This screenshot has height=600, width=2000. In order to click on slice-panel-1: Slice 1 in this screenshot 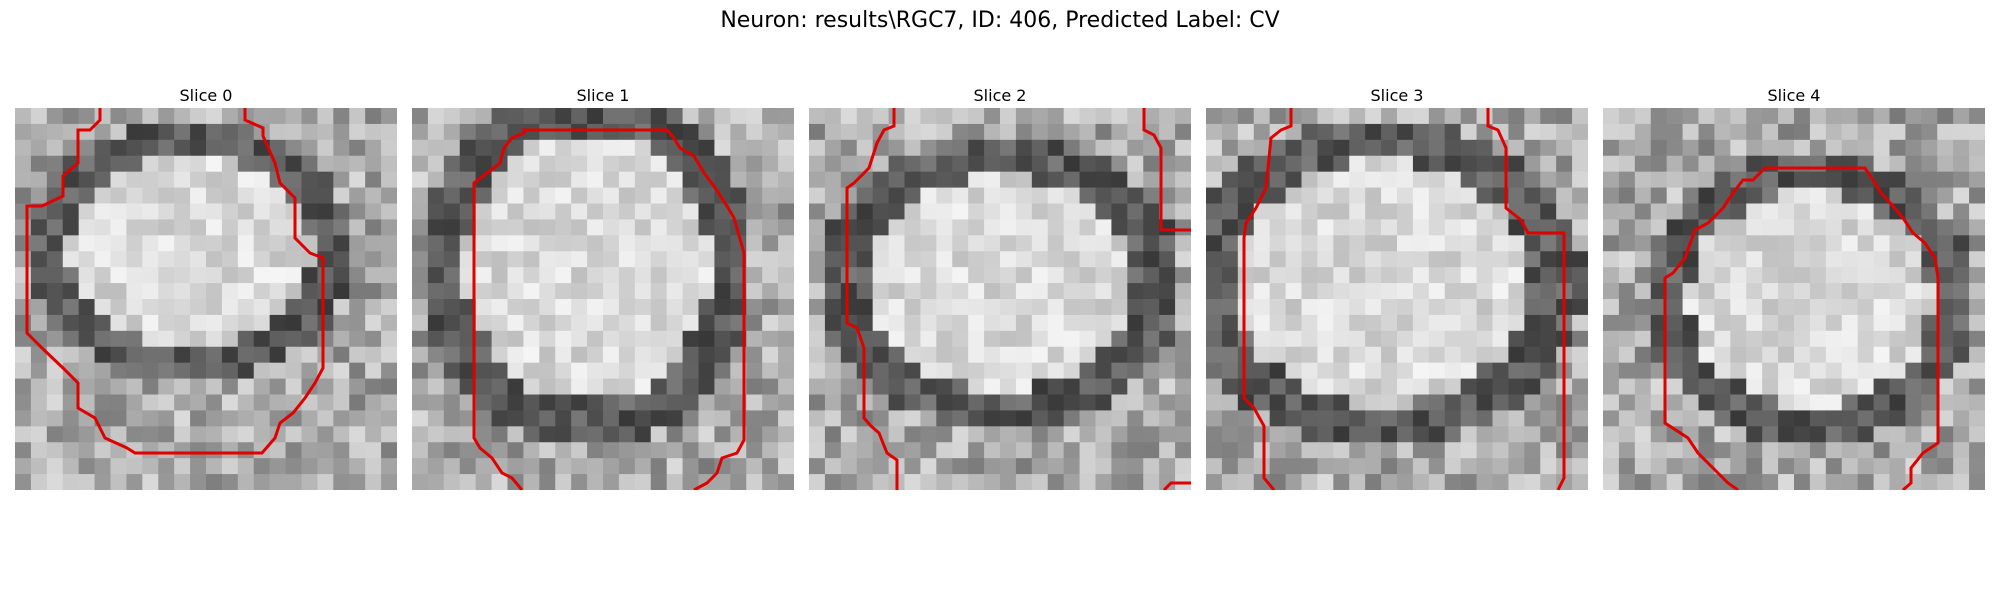, I will do `click(603, 288)`.